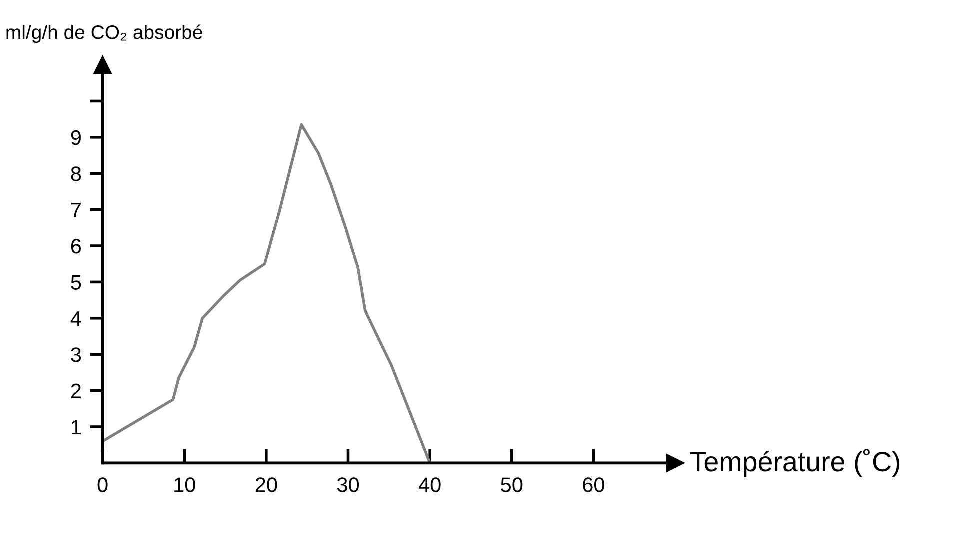 The height and width of the screenshot is (533, 979). I want to click on x-axis-title: Température (˚C), so click(795, 463).